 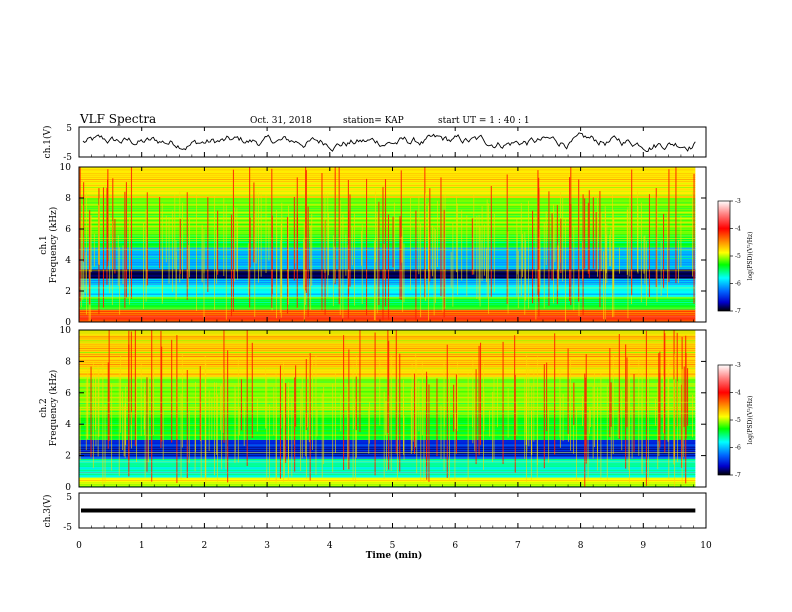 I want to click on ch1-ytick-top: 5, so click(x=69, y=129).